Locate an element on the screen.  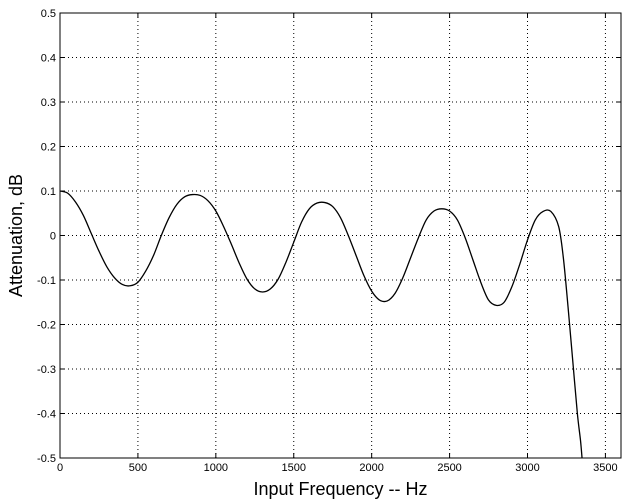
y-axis-title: Attenuation, dB is located at coordinates (16, 235).